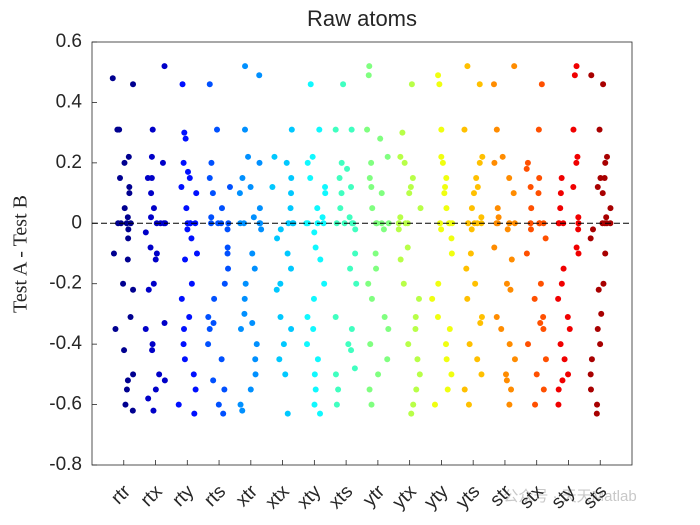 The image size is (700, 525). Describe the element at coordinates (341, 497) in the screenshot. I see `x-tick-label: xts` at that location.